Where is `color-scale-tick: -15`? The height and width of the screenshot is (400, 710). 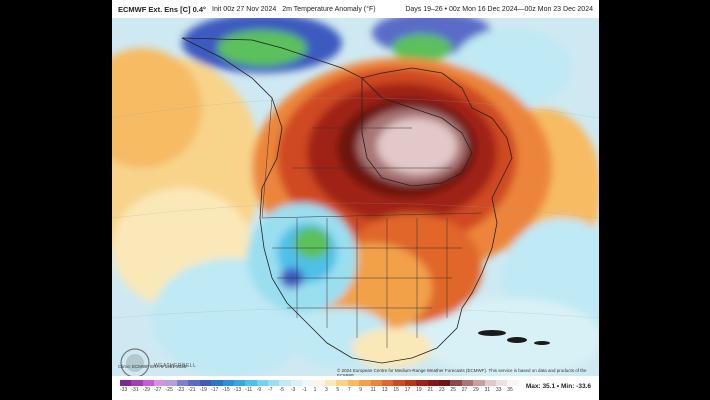 color-scale-tick: -15 is located at coordinates (226, 390).